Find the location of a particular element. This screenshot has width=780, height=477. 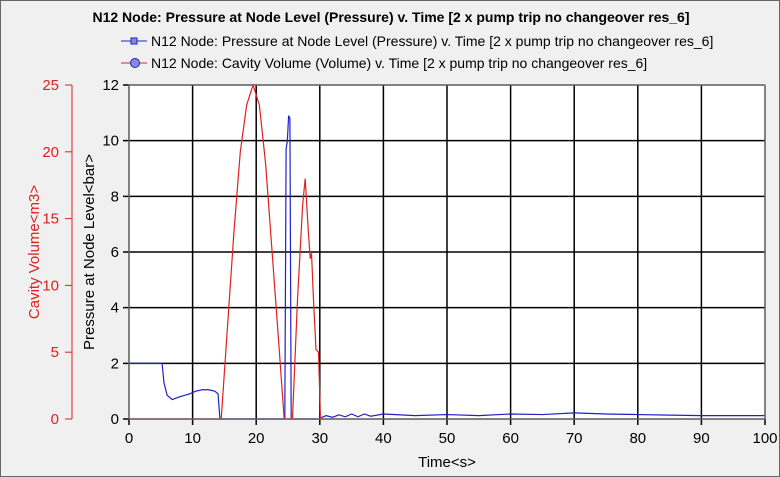

x-axis-title: Time<s> is located at coordinates (447, 462).